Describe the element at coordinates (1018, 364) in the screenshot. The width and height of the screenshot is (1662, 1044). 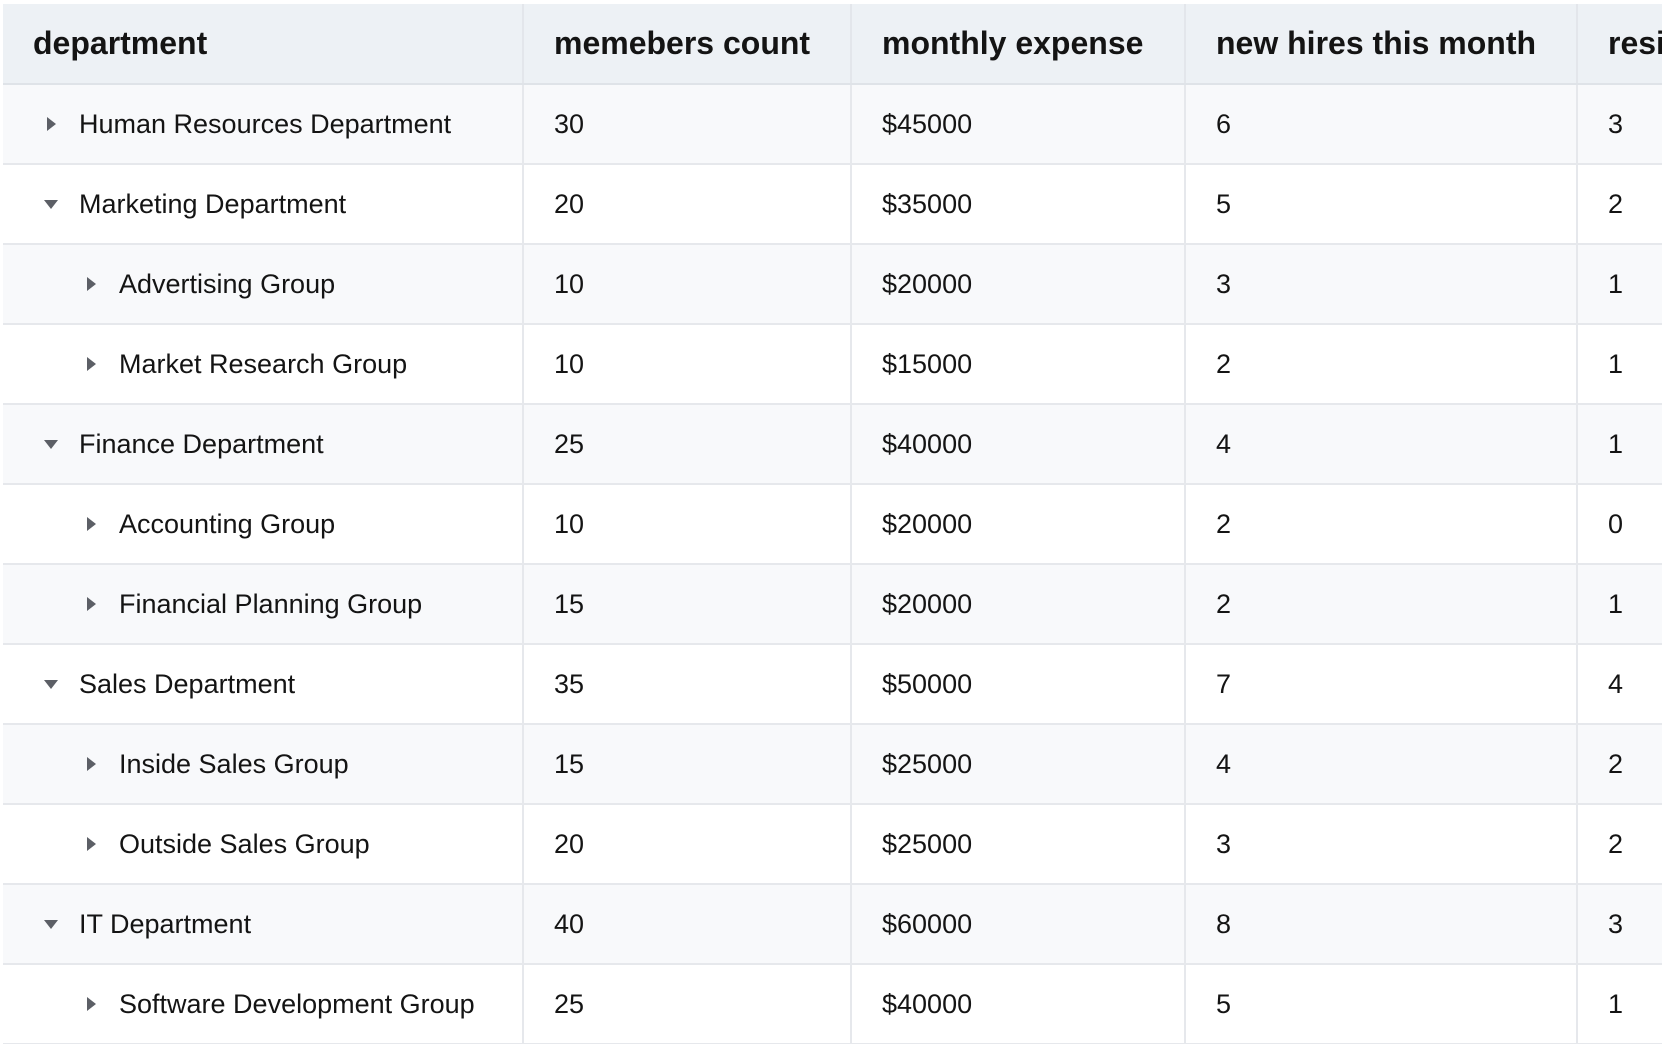
I see `monthly-expense-cell: $15000` at that location.